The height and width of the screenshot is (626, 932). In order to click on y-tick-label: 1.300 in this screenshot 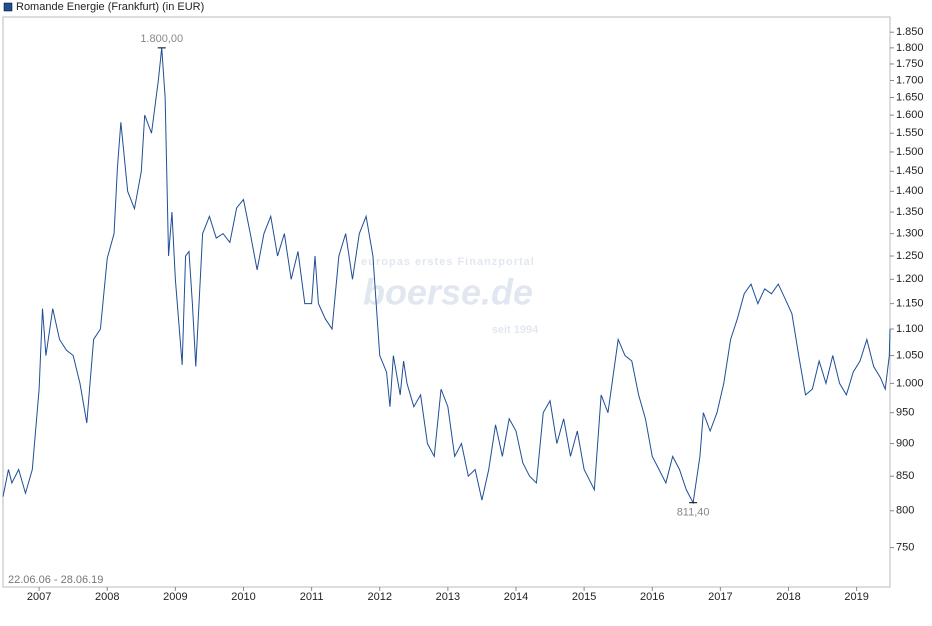, I will do `click(910, 234)`.